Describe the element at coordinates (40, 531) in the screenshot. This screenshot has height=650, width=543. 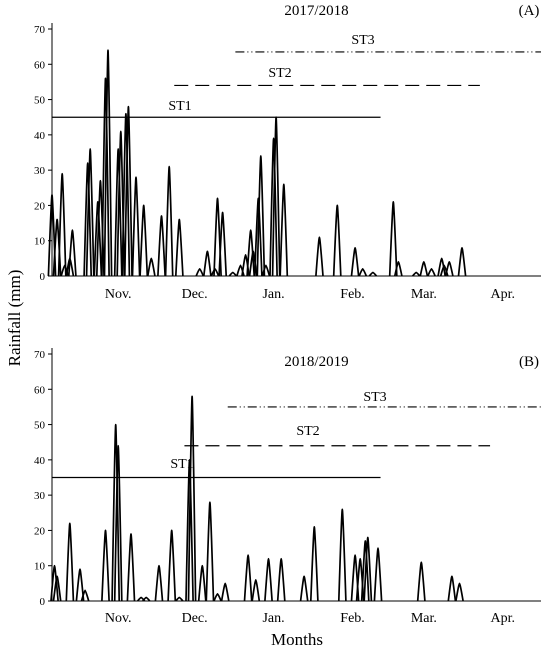
I see `y-tick-label: 20` at that location.